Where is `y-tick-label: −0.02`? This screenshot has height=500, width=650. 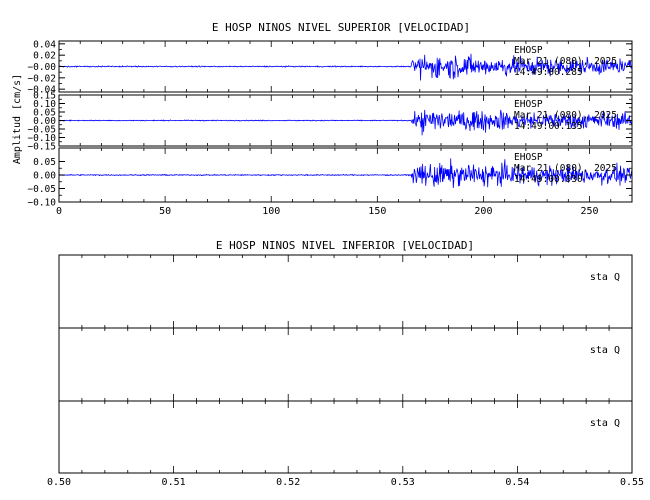
y-tick-label: −0.02 is located at coordinates (41, 78).